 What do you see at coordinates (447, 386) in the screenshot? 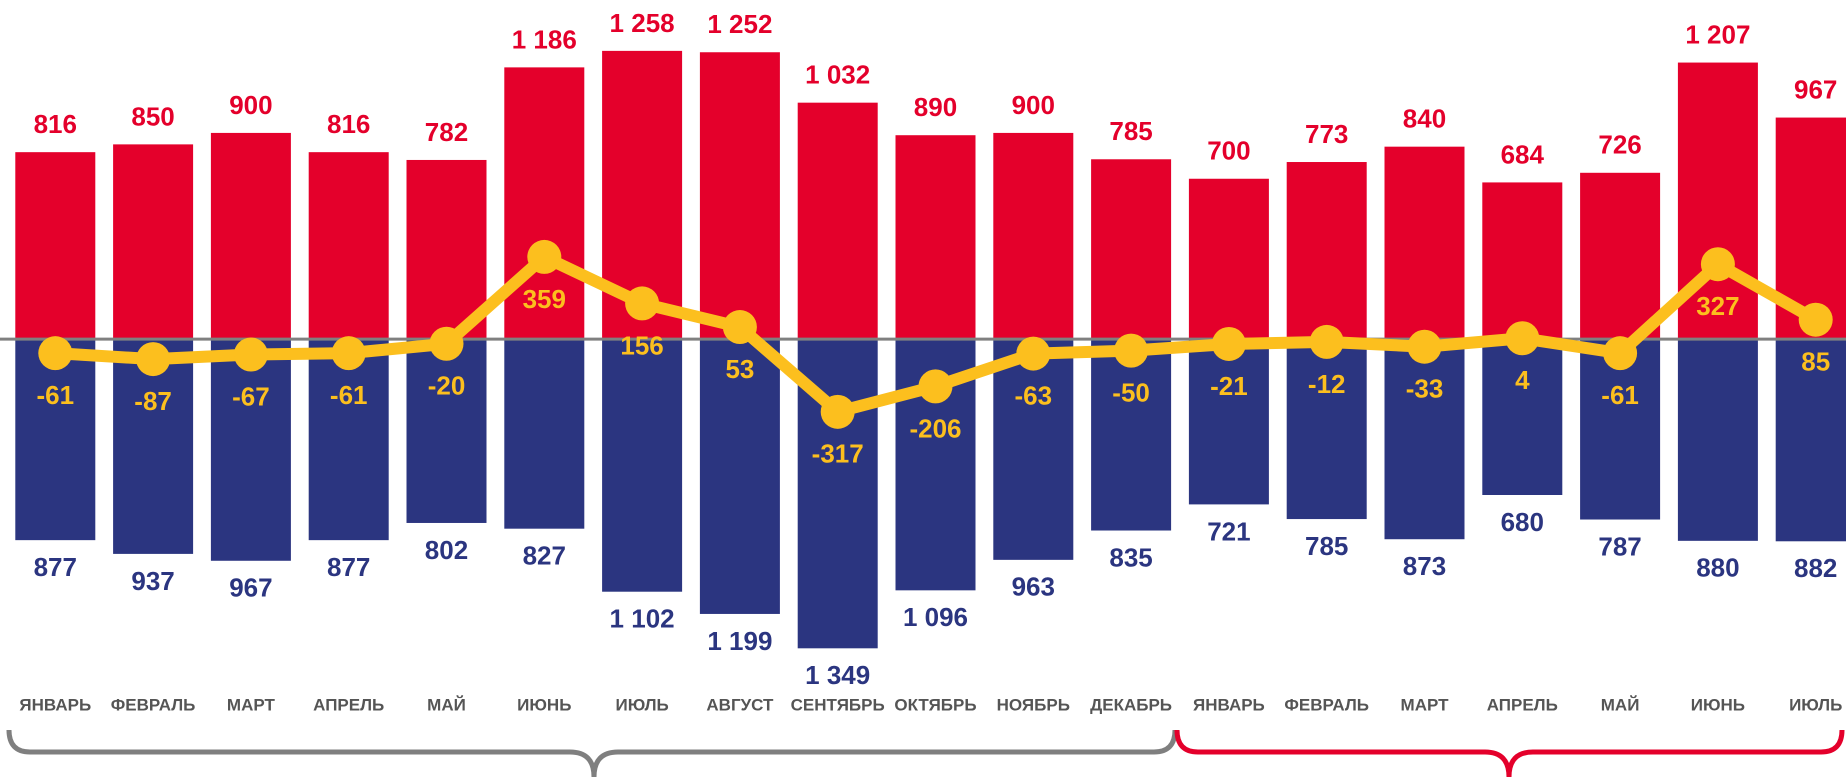
I see `data-label: -20` at bounding box center [447, 386].